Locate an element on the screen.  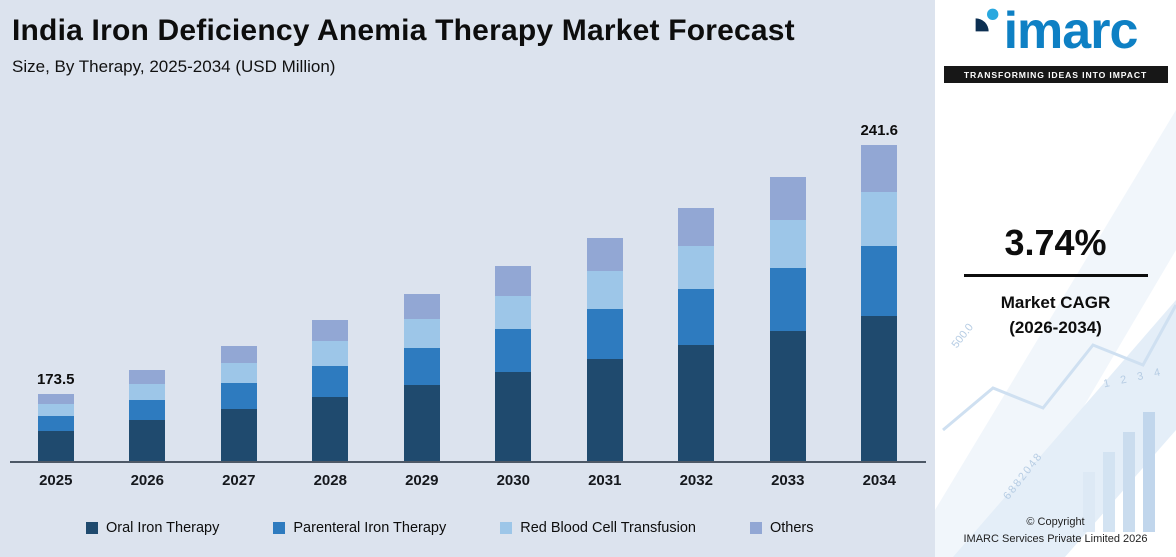
segment-others-2030 is located at coordinates (513, 281).